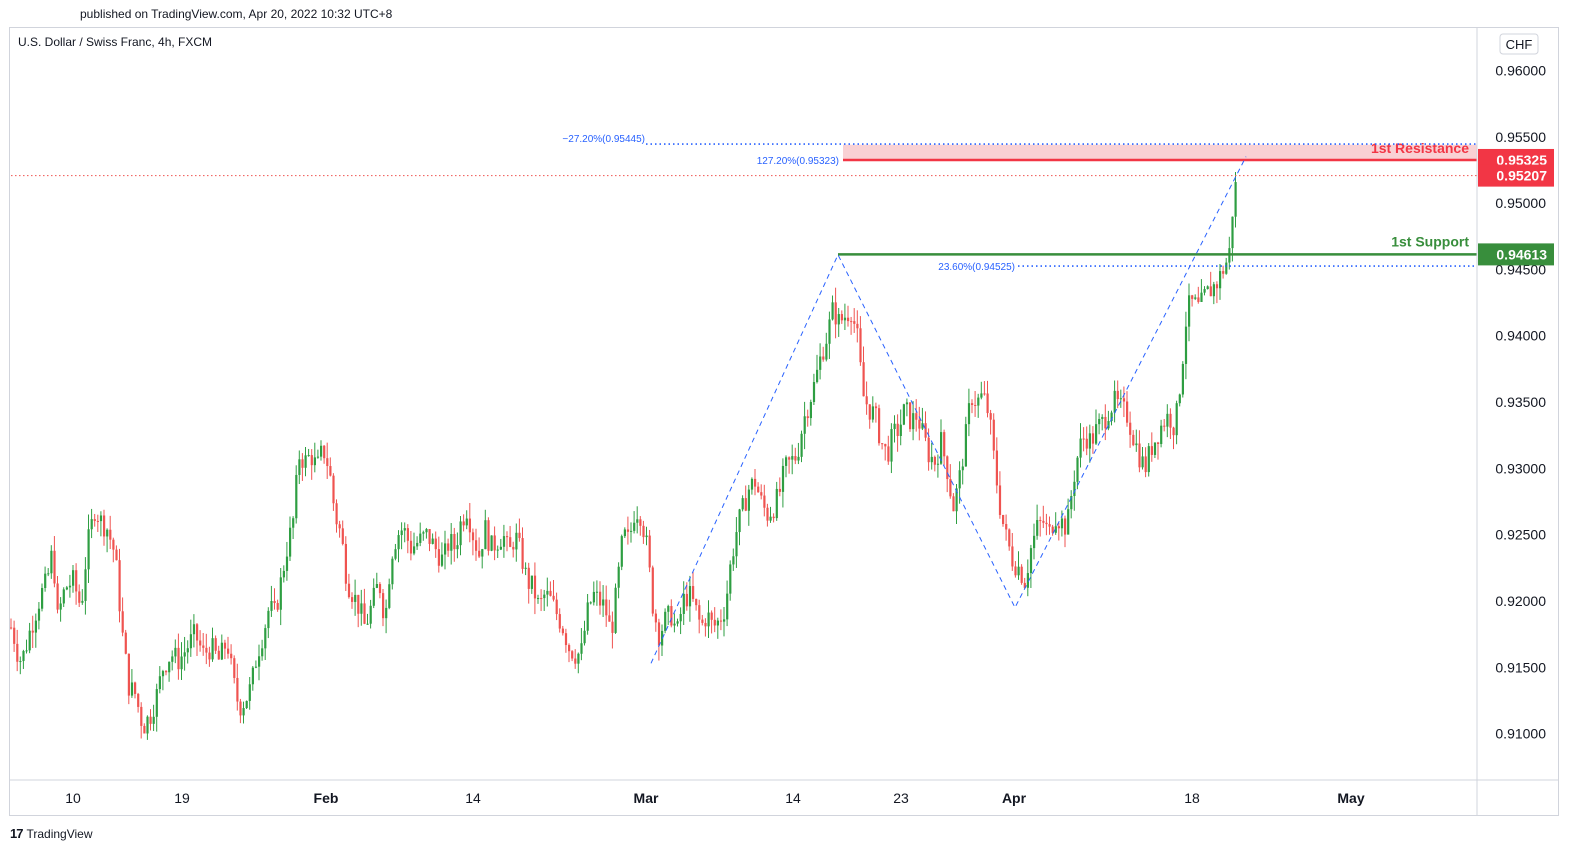  I want to click on tradingview-logo-icon: 17, so click(17, 833).